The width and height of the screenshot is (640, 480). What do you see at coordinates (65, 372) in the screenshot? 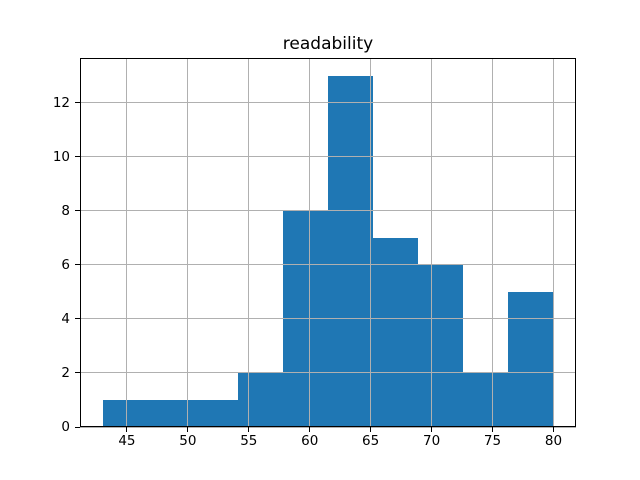
I see `y-axis-tick-label: 2` at bounding box center [65, 372].